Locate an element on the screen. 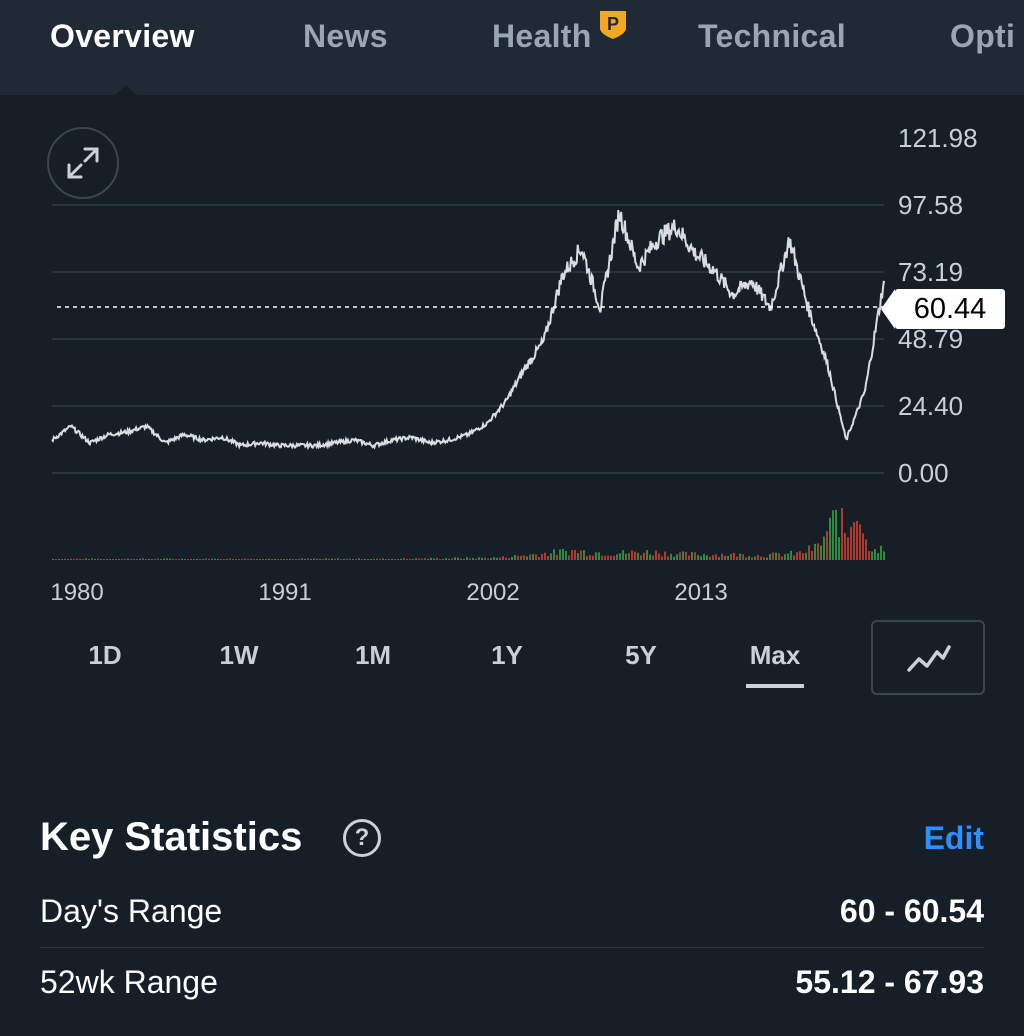 The height and width of the screenshot is (1036, 1024). tab-options: Opti is located at coordinates (983, 36).